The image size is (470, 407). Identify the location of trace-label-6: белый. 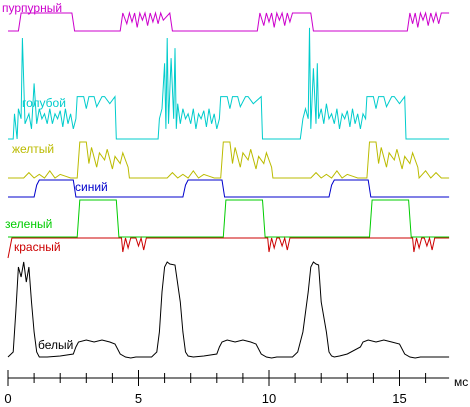
(55, 345).